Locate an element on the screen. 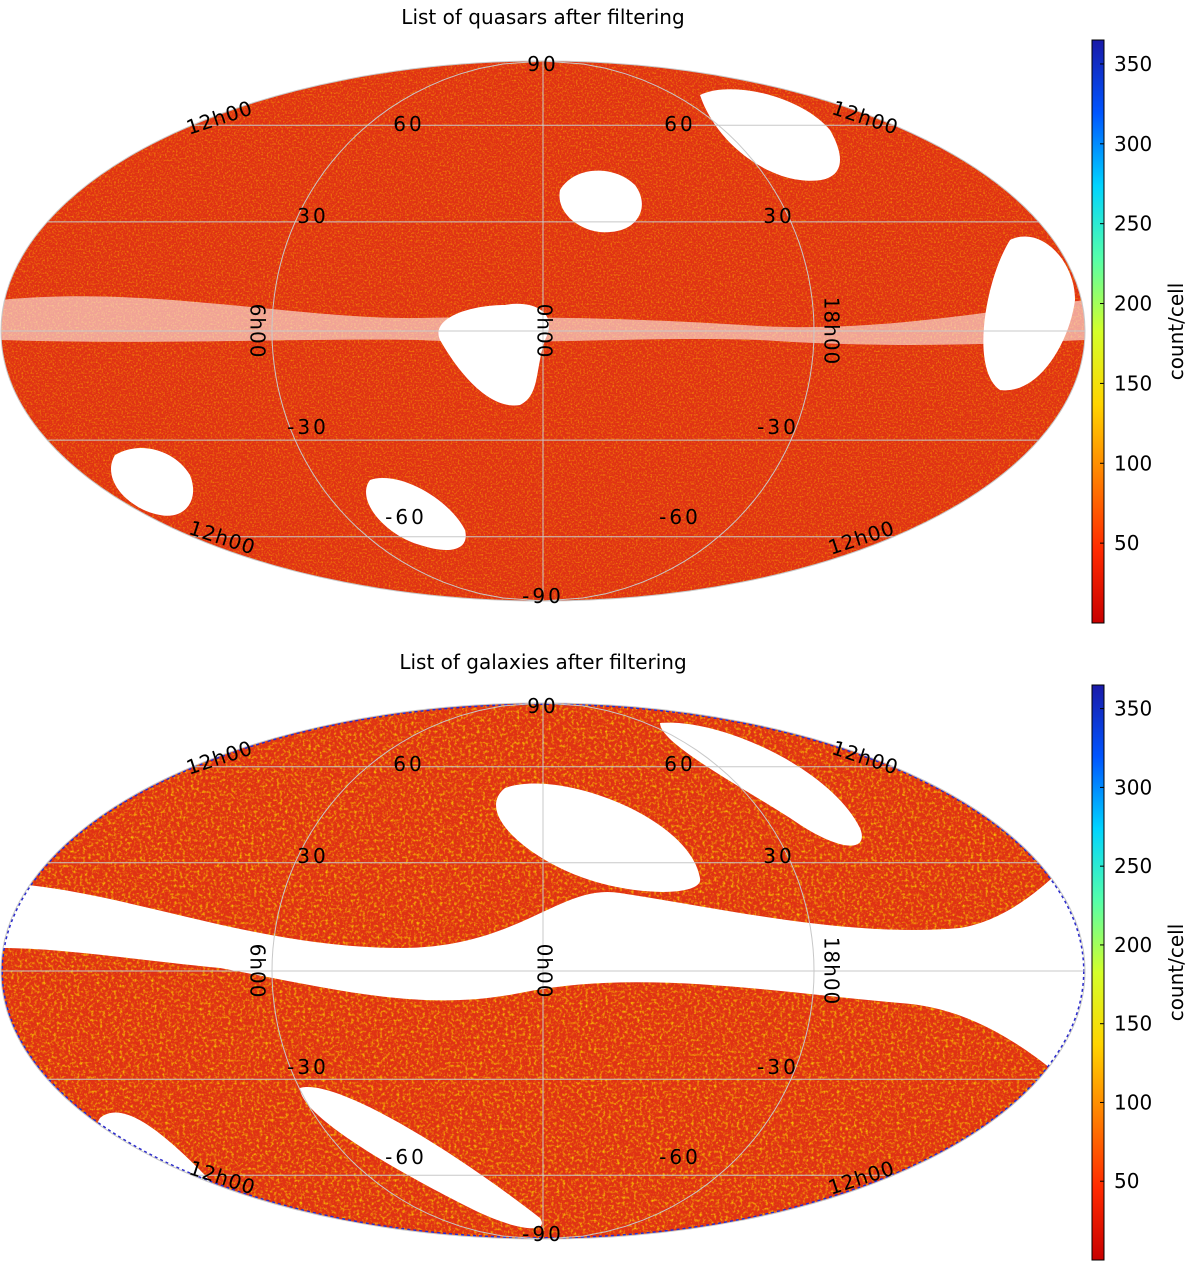 The width and height of the screenshot is (1200, 1269). quasar-hole-south-left is located at coordinates (152, 481).